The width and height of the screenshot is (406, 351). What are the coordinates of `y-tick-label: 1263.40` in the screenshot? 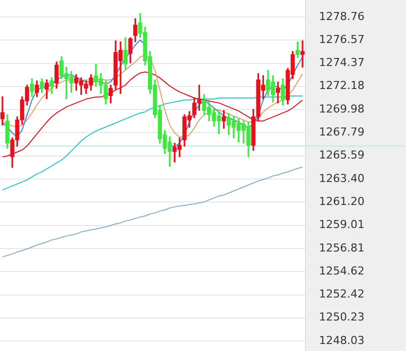 It's located at (341, 178).